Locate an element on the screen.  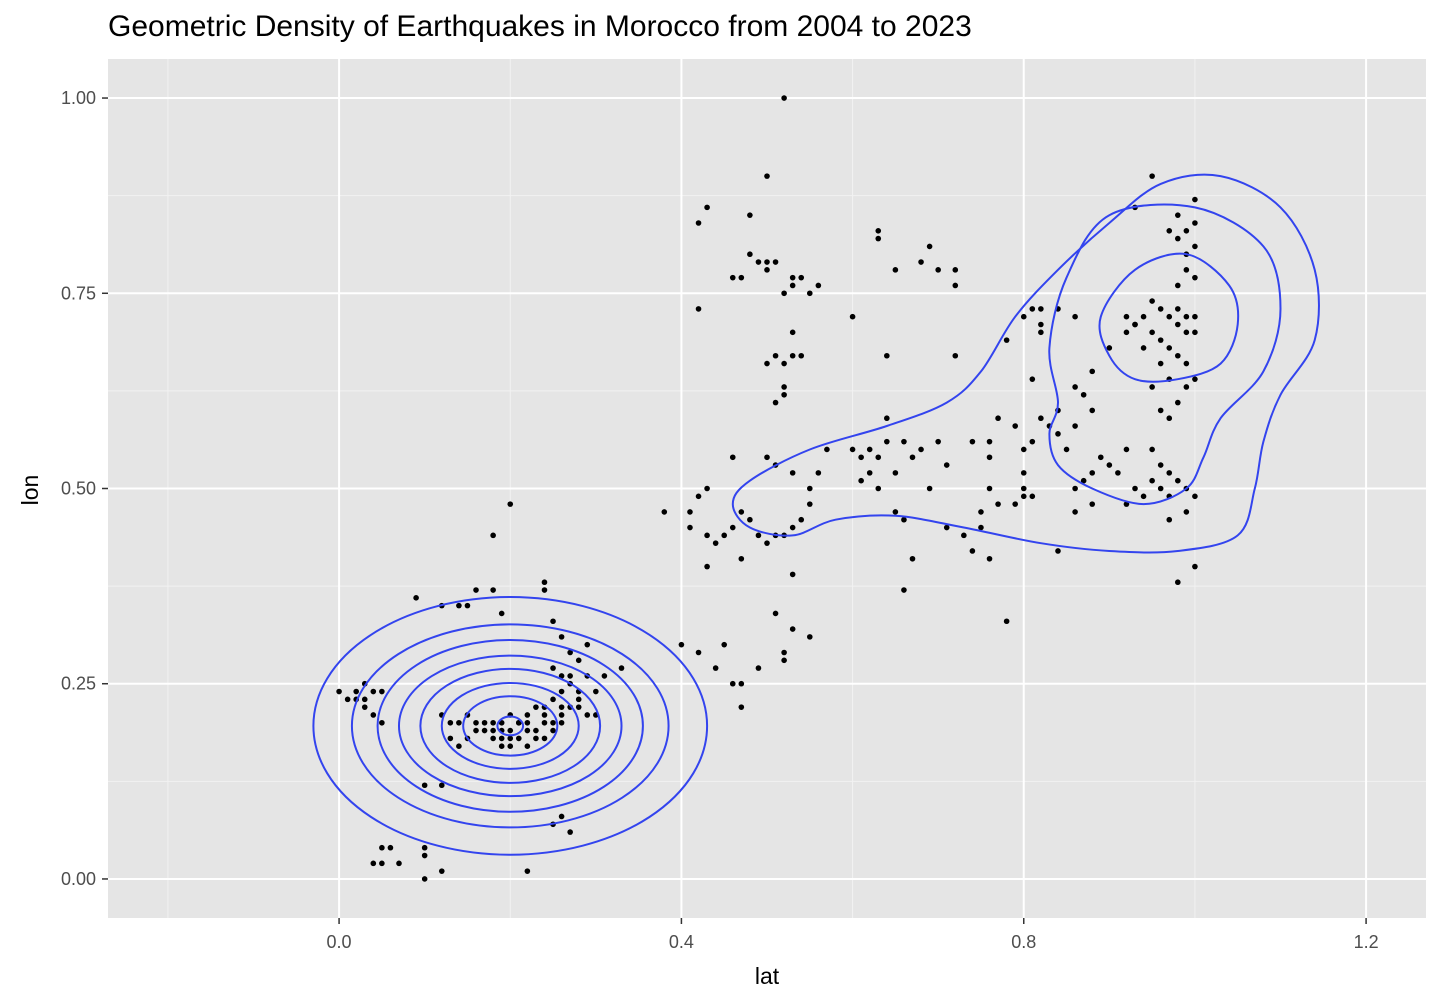
y-tick-label: 0.00 is located at coordinates (78, 879).